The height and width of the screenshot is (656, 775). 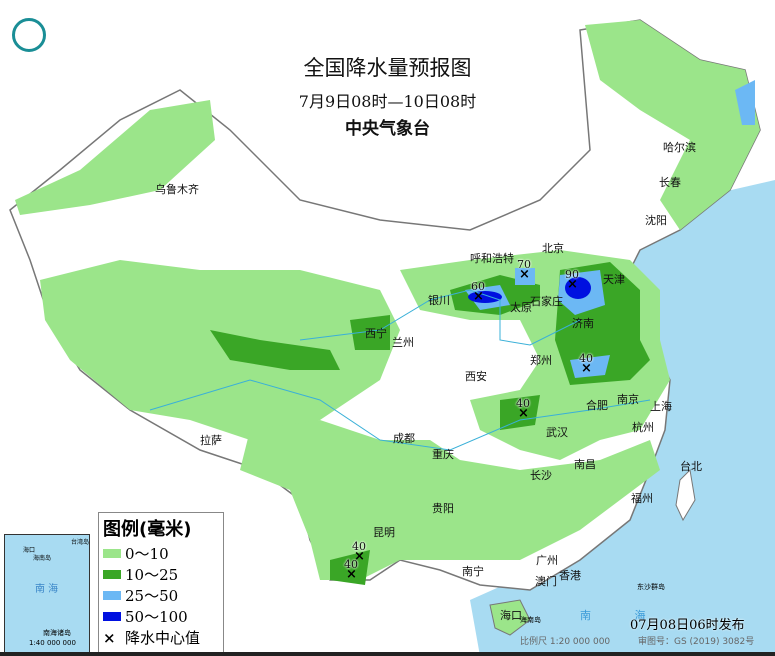 I want to click on rain-10-25-e, so click(x=350, y=567).